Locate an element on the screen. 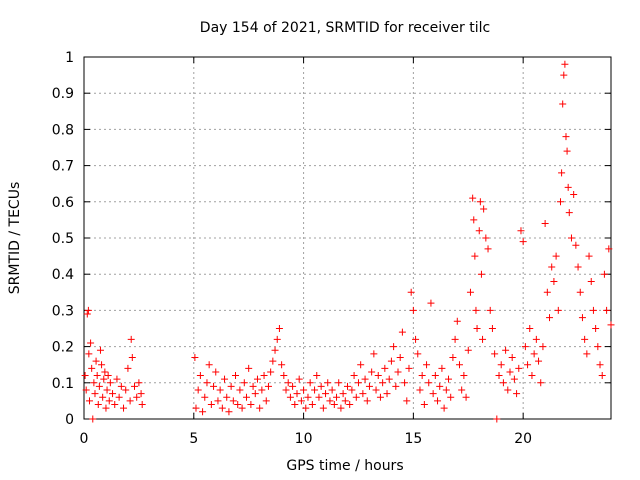  x-tick-label: 20 is located at coordinates (523, 439).